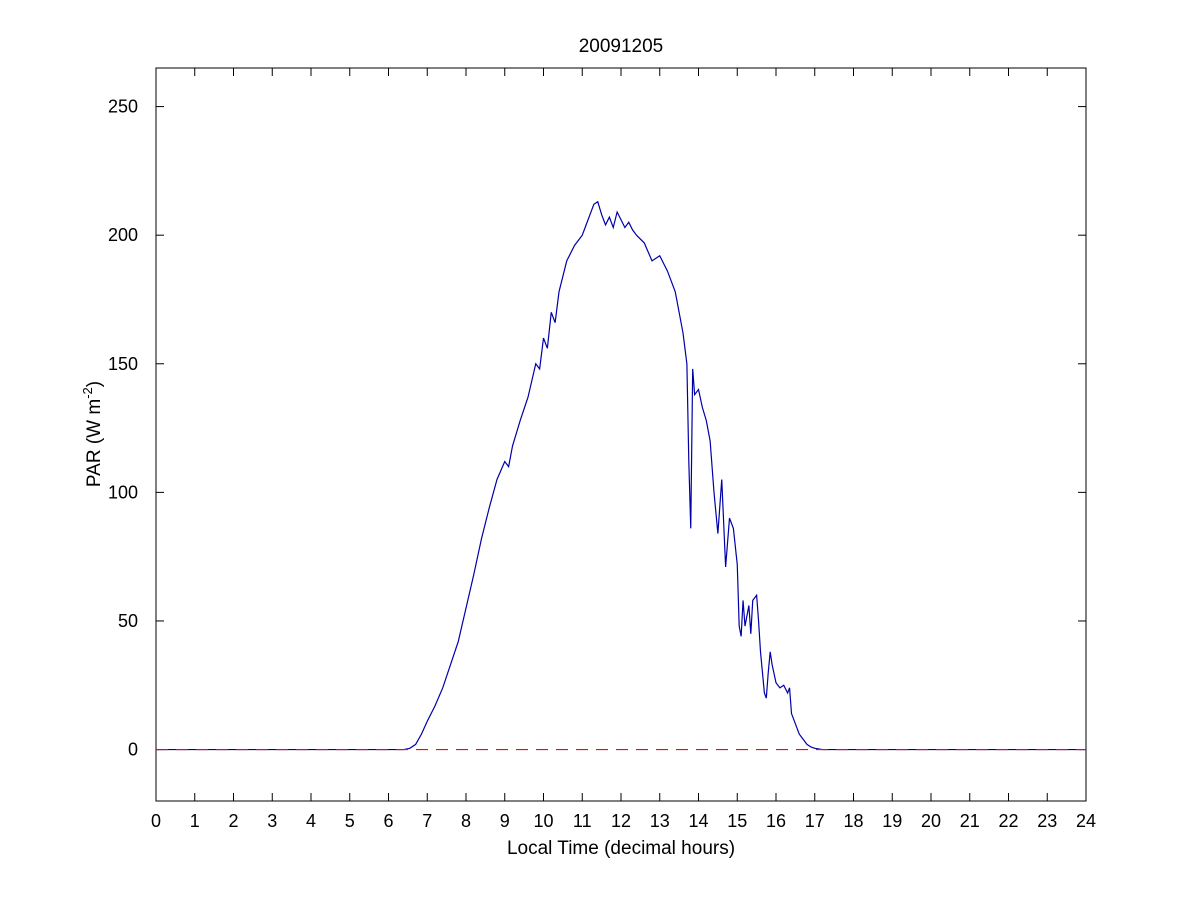 The image size is (1200, 900). I want to click on x-tick-labels: 0 1 2 3 4 5 6 7 8 9 10 11 12 13 14 15 16 17 18 19 20 21 22 23 24, so click(623, 821).